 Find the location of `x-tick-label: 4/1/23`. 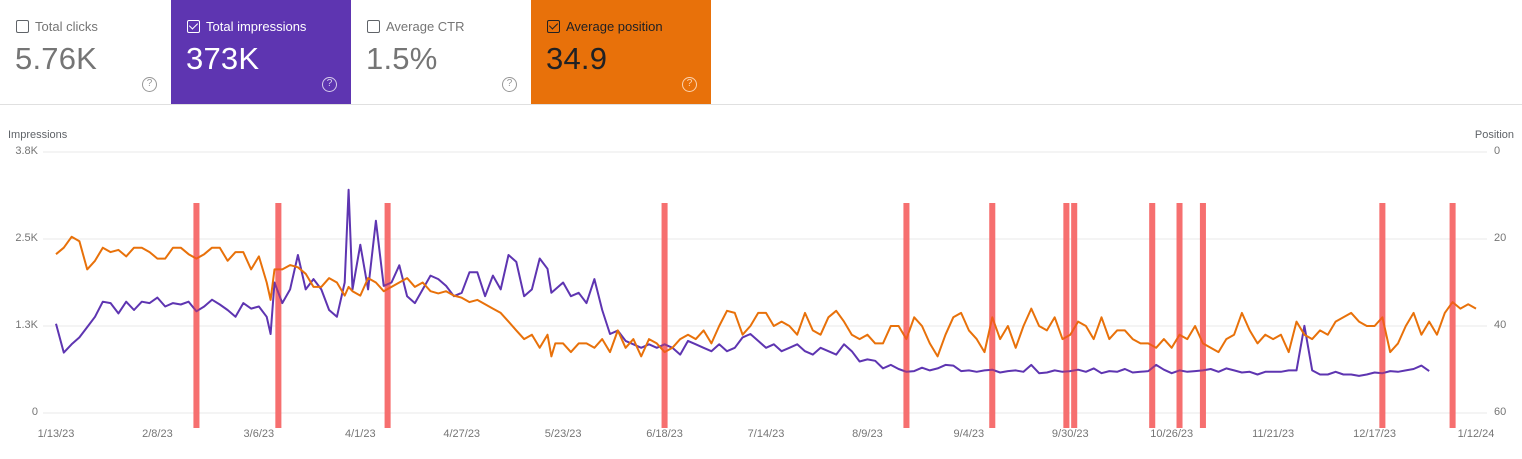

x-tick-label: 4/1/23 is located at coordinates (360, 434).